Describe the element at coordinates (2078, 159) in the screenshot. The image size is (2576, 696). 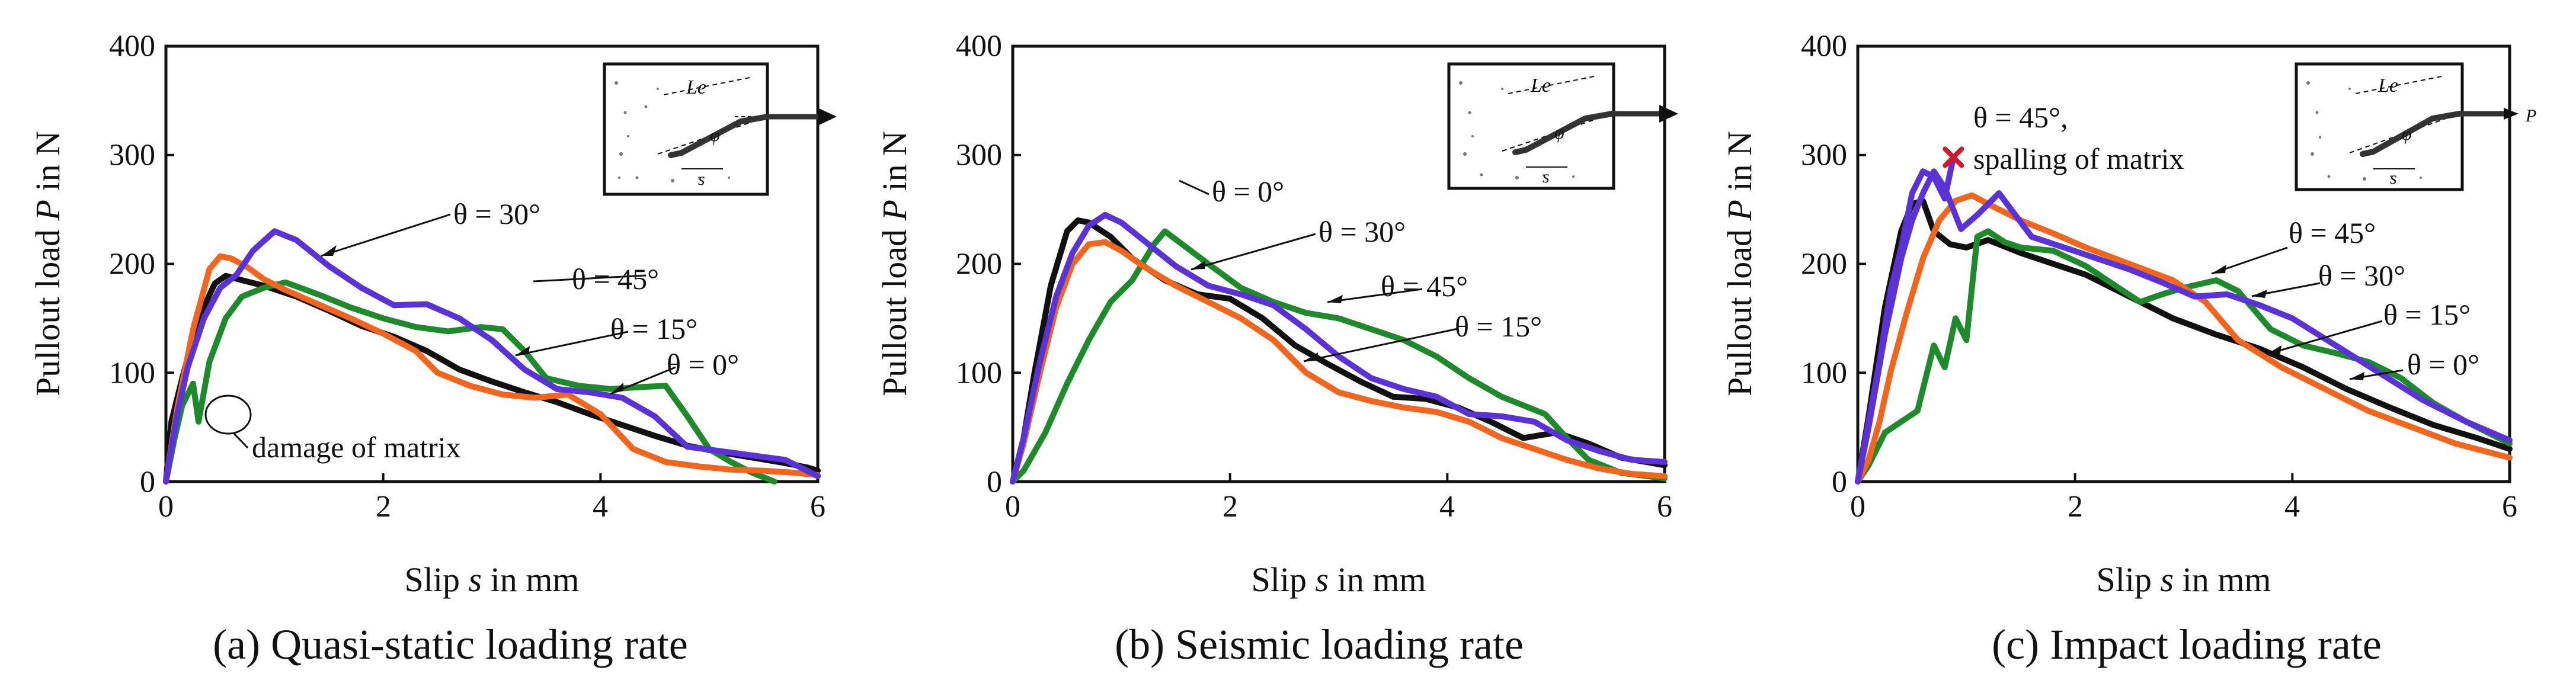
I see `annotation-label: spalling of matrix` at that location.